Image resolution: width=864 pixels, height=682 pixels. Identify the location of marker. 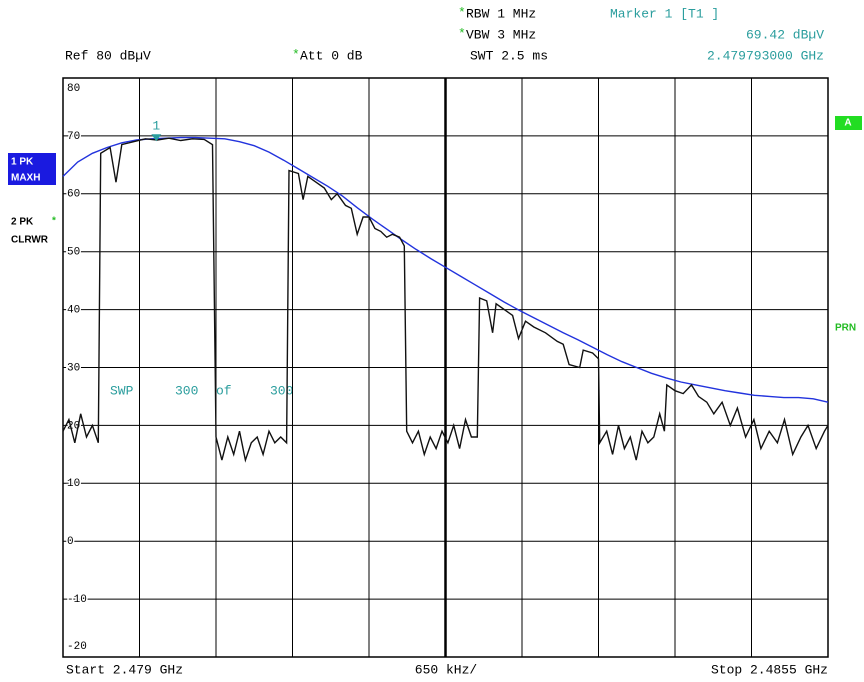
(156, 138).